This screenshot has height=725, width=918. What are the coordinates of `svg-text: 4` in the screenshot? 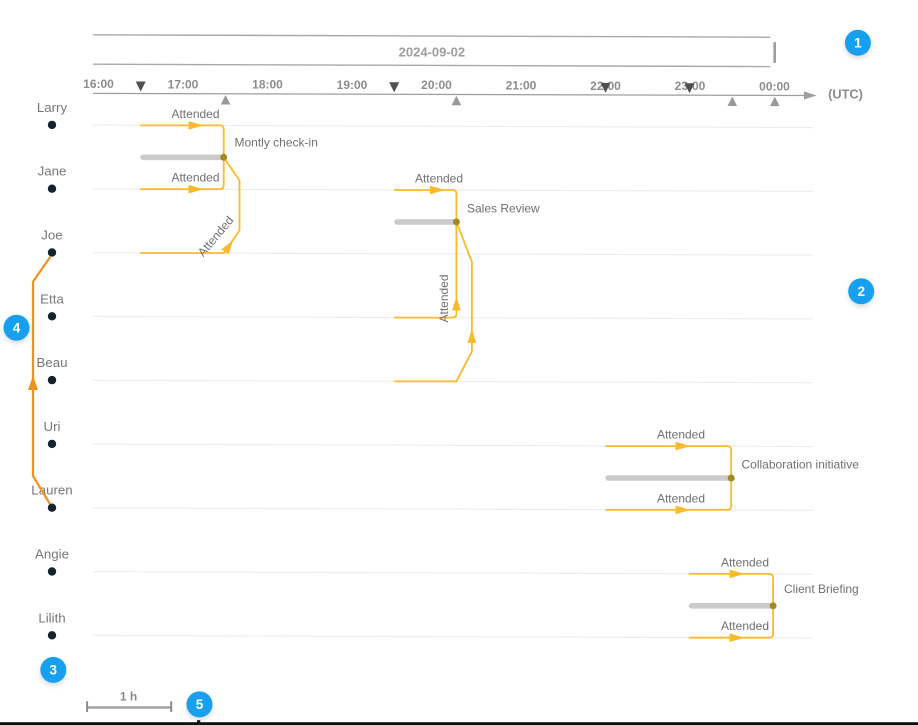 It's located at (17, 327).